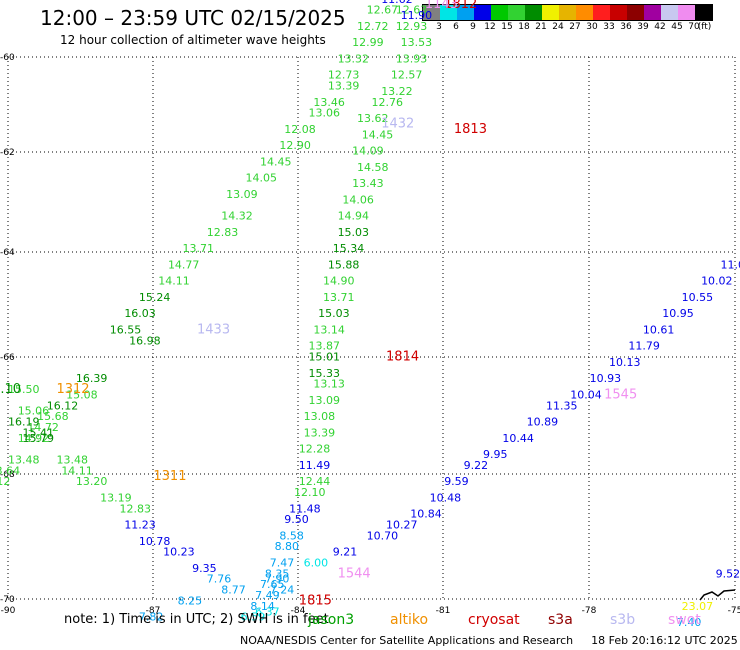 The width and height of the screenshot is (740, 650). I want to click on lat-tick-label: -62, so click(7, 153).